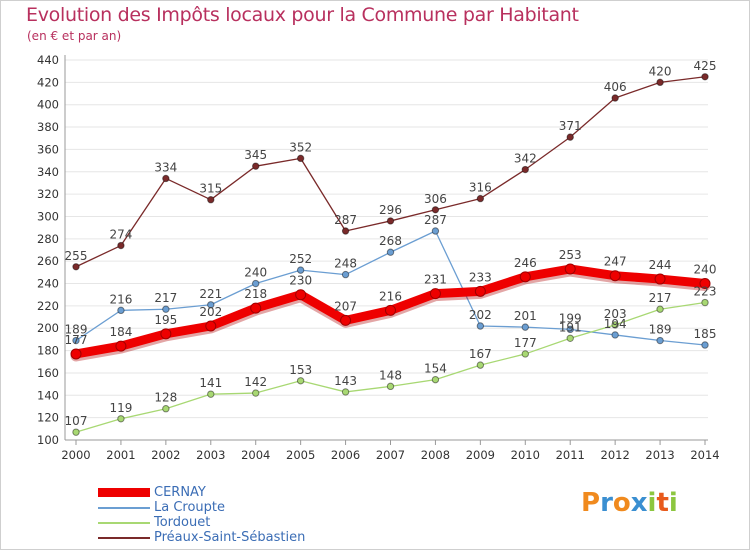 This screenshot has width=750, height=550. Describe the element at coordinates (480, 188) in the screenshot. I see `data-label: 316` at that location.